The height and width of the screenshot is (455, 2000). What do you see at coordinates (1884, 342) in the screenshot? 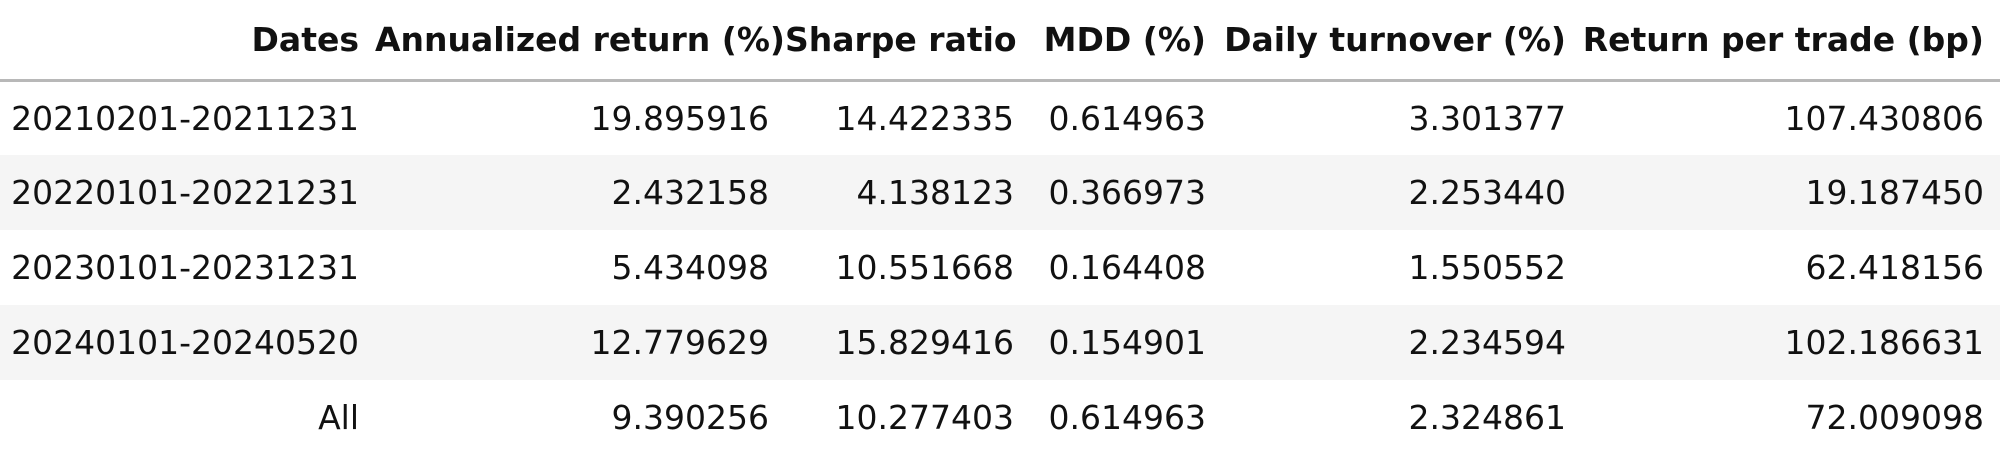
I see `cell-return-per-trade: 102.186631` at bounding box center [1884, 342].